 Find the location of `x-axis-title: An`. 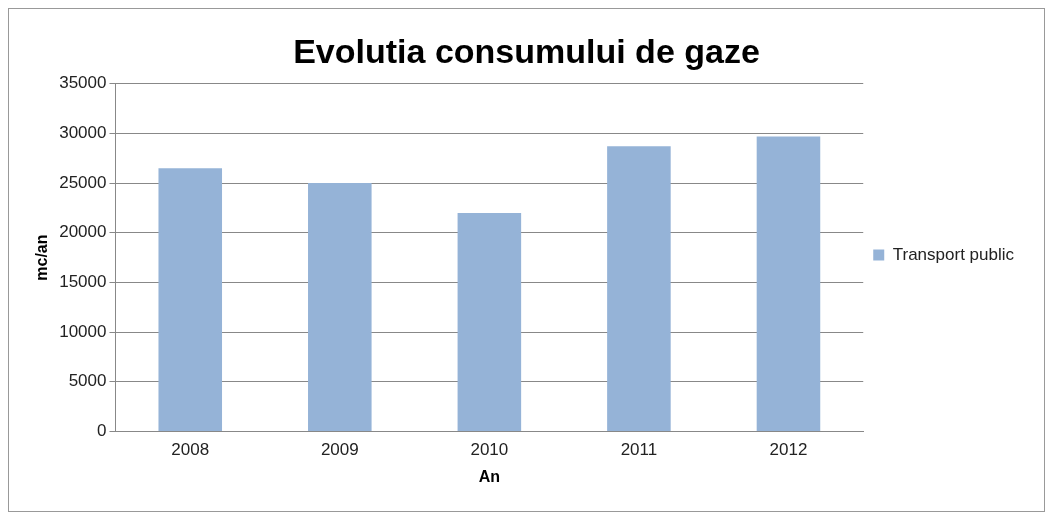

x-axis-title: An is located at coordinates (489, 476).